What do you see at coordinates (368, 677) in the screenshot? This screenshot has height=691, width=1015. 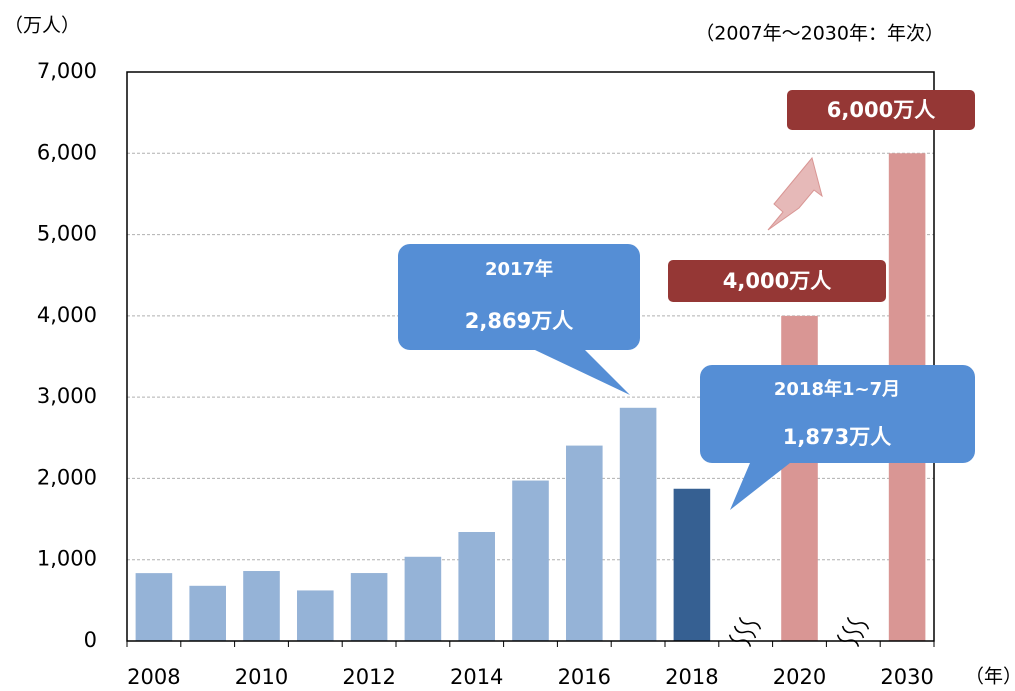 I see `x-tick-label: 2012` at bounding box center [368, 677].